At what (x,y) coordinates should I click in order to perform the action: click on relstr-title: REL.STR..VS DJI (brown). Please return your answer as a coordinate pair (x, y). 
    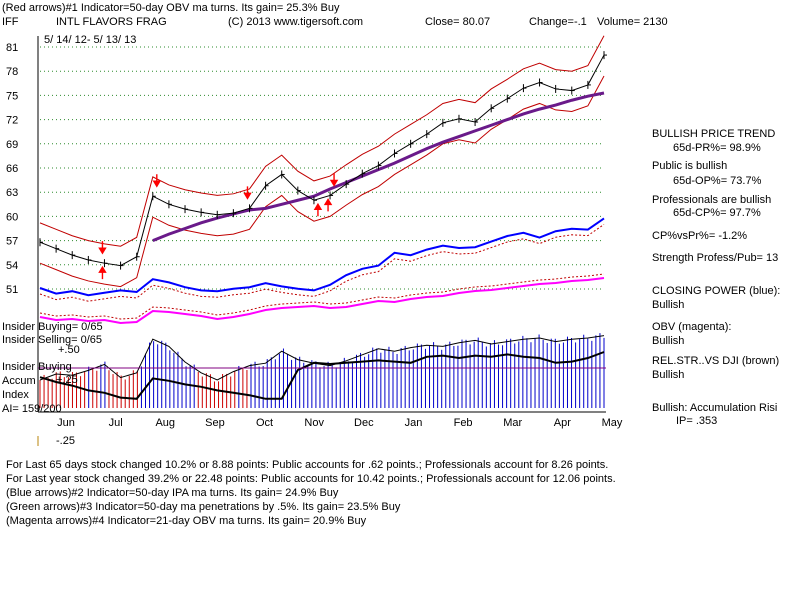
    Looking at the image, I should click on (715, 361).